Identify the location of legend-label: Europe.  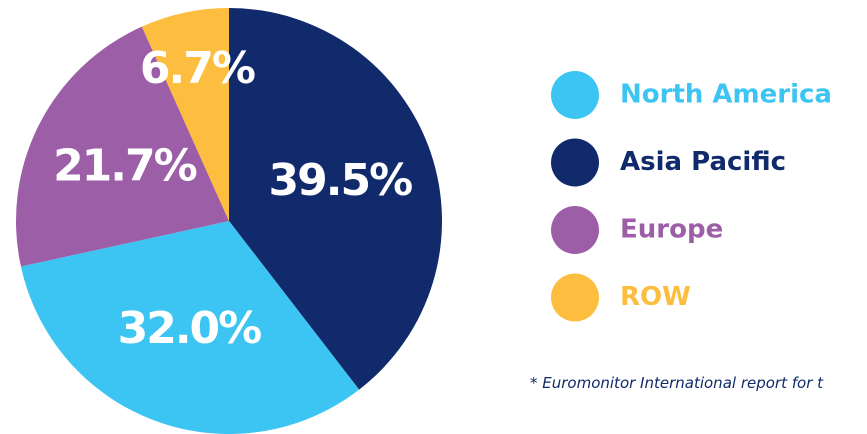
(671, 230).